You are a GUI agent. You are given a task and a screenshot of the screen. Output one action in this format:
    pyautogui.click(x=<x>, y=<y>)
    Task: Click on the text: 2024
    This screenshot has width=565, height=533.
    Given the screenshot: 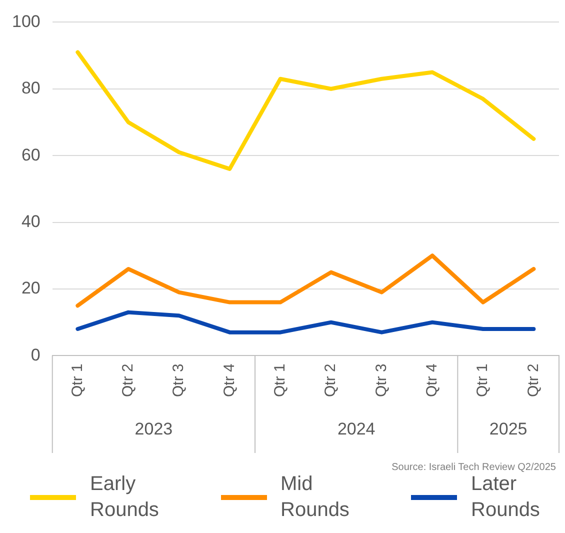 What is the action you would take?
    pyautogui.click(x=356, y=429)
    